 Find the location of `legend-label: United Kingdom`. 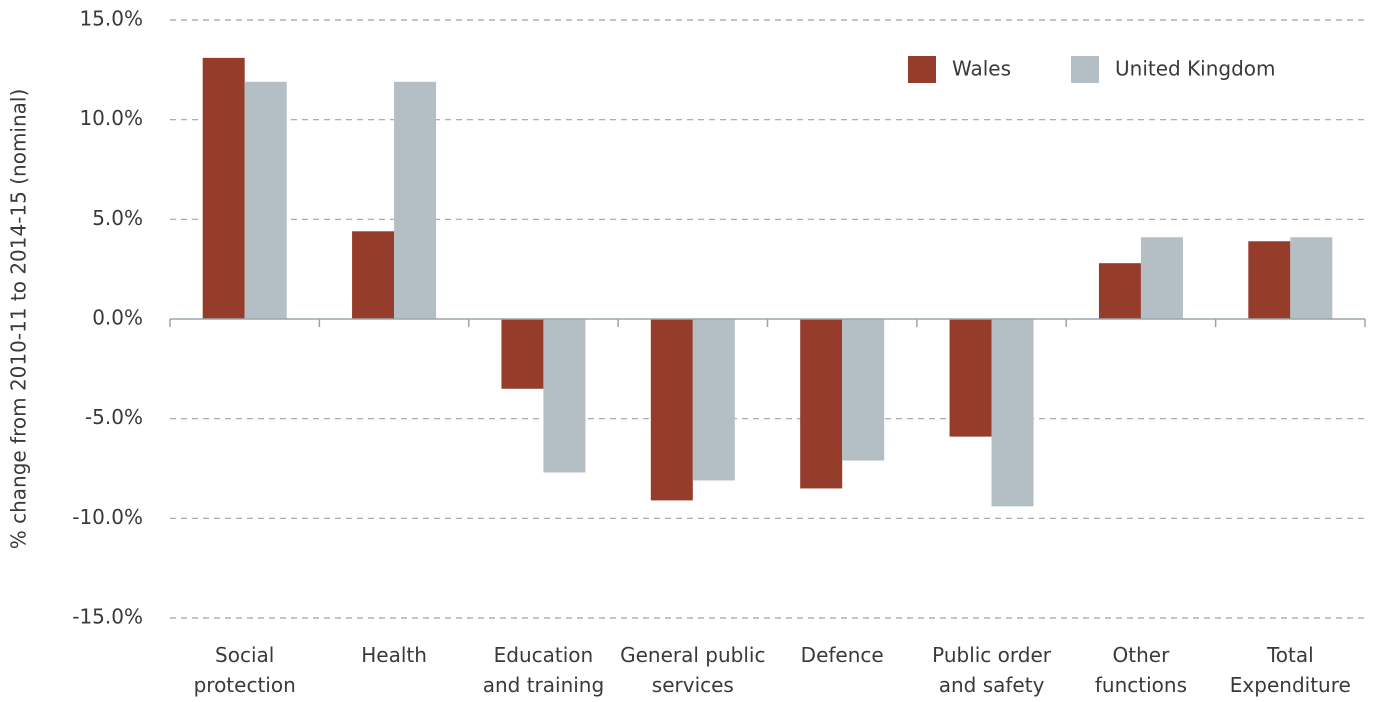

legend-label: United Kingdom is located at coordinates (1195, 69).